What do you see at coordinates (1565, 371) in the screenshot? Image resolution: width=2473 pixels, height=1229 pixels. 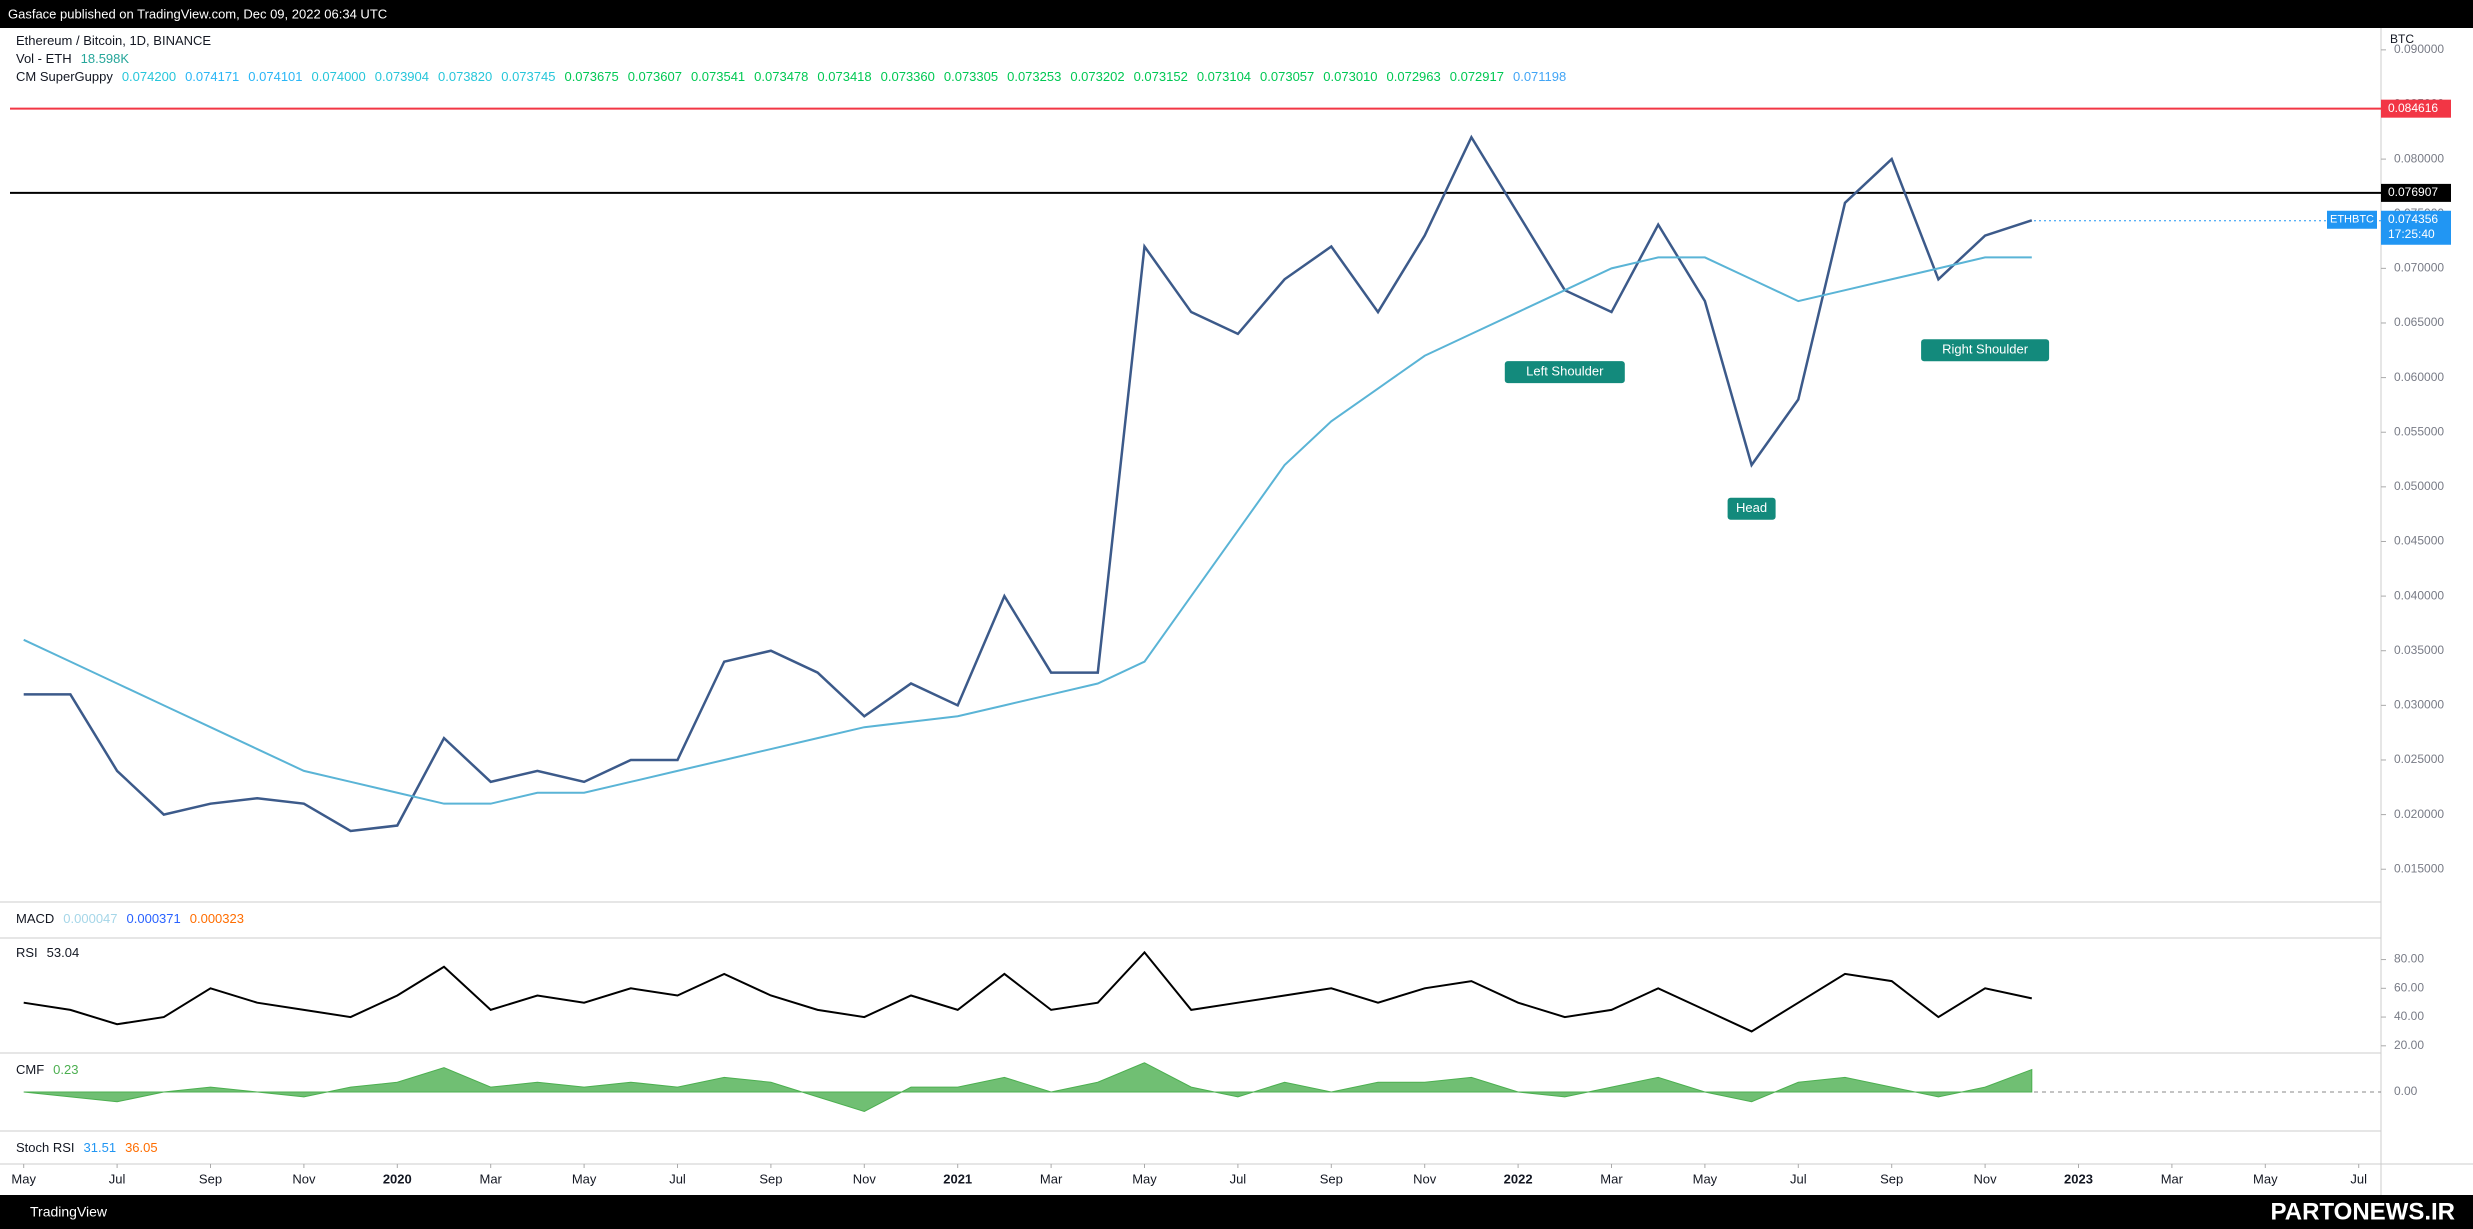 I see `annotation-text: Left Shoulder` at bounding box center [1565, 371].